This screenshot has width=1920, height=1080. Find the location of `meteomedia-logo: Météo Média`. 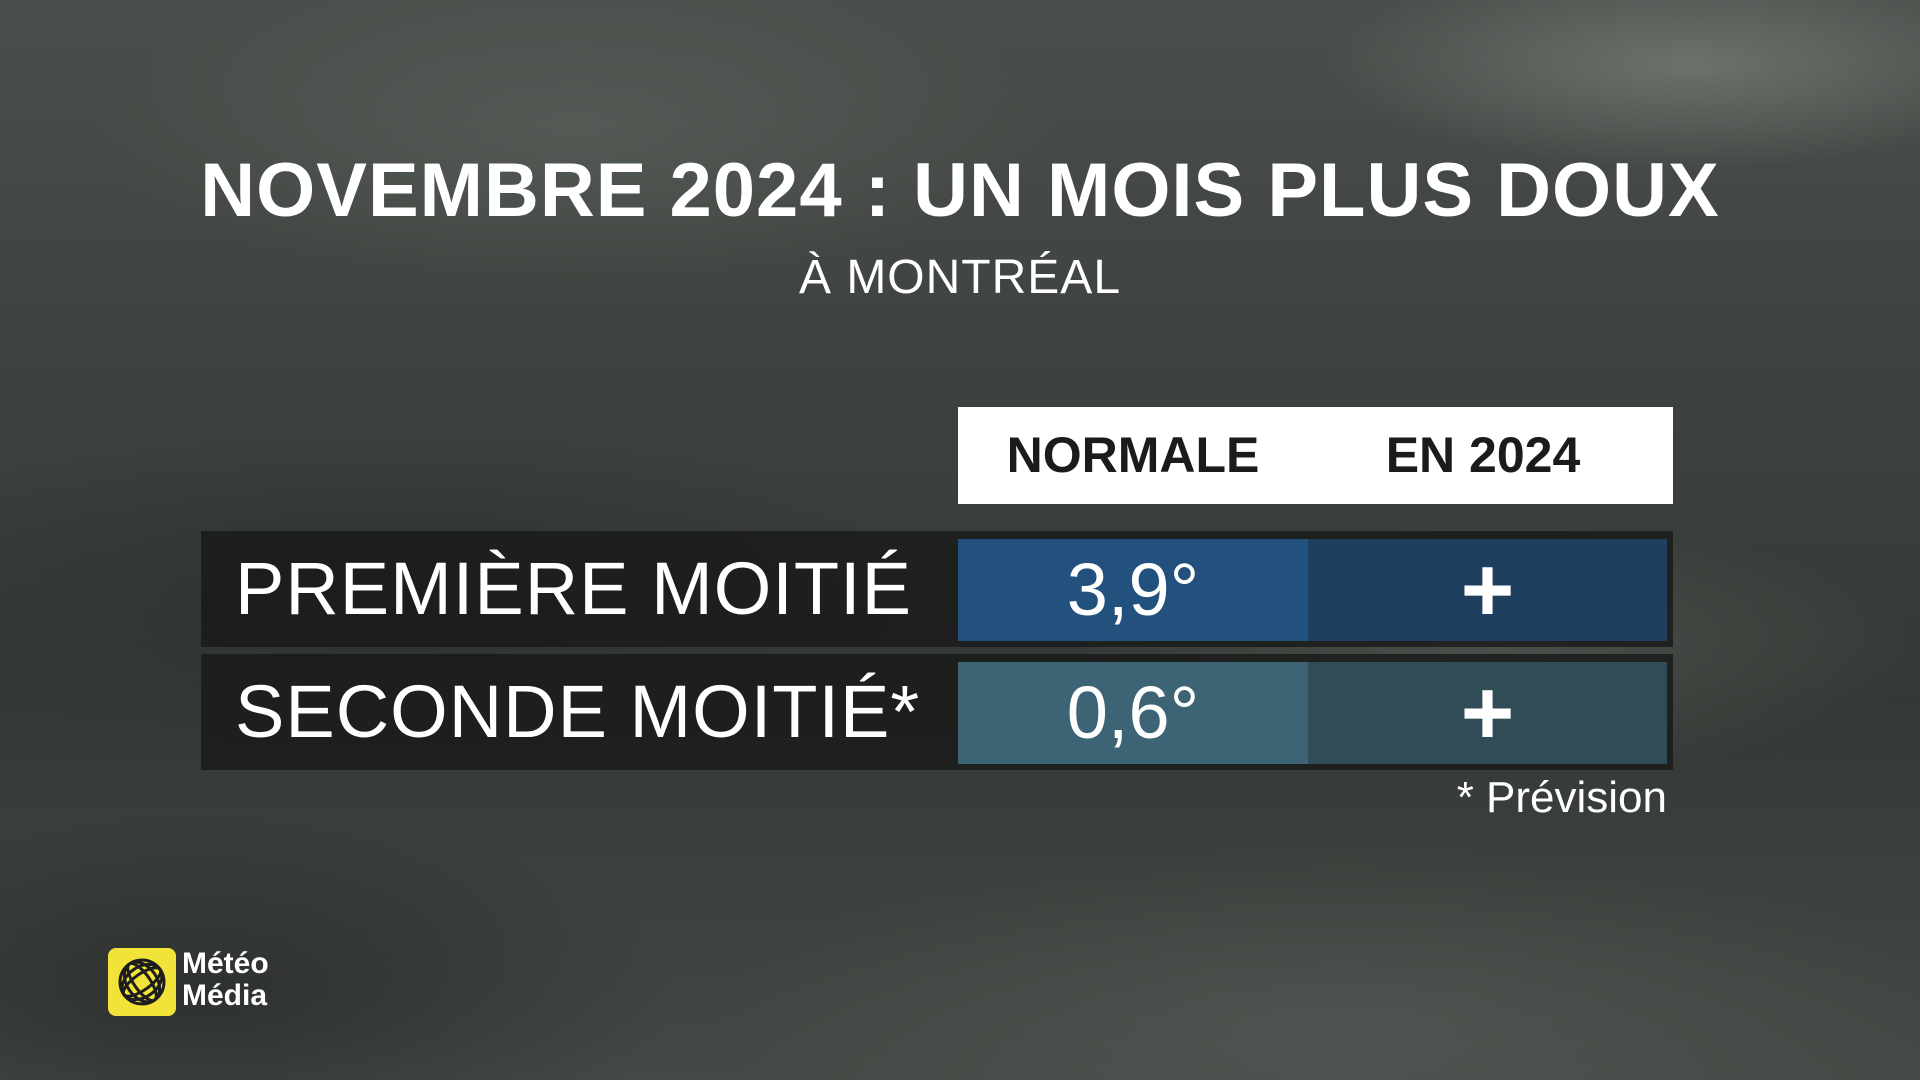

meteomedia-logo: Météo Média is located at coordinates (198, 981).